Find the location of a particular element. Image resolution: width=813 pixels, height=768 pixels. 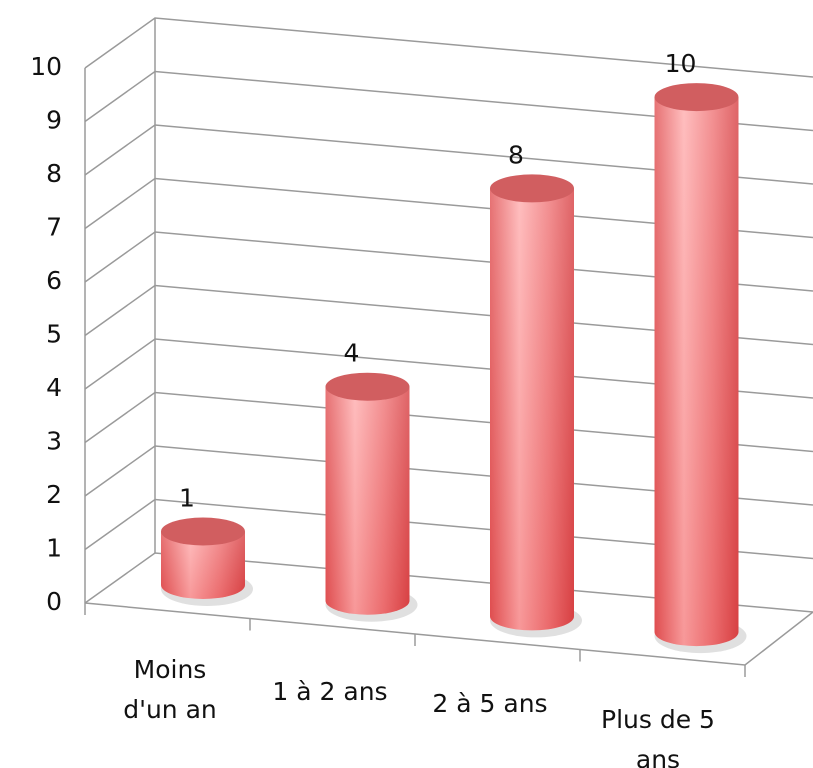

y-tick-label: 7 is located at coordinates (54, 227).